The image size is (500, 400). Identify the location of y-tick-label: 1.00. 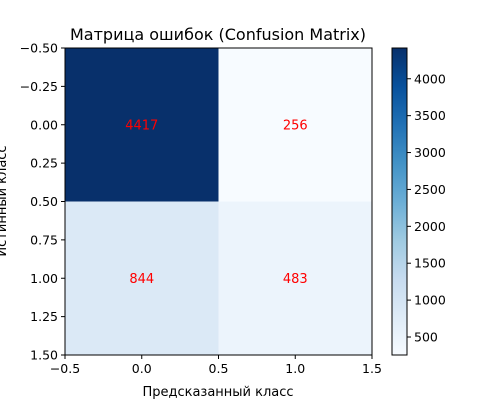
(44, 278).